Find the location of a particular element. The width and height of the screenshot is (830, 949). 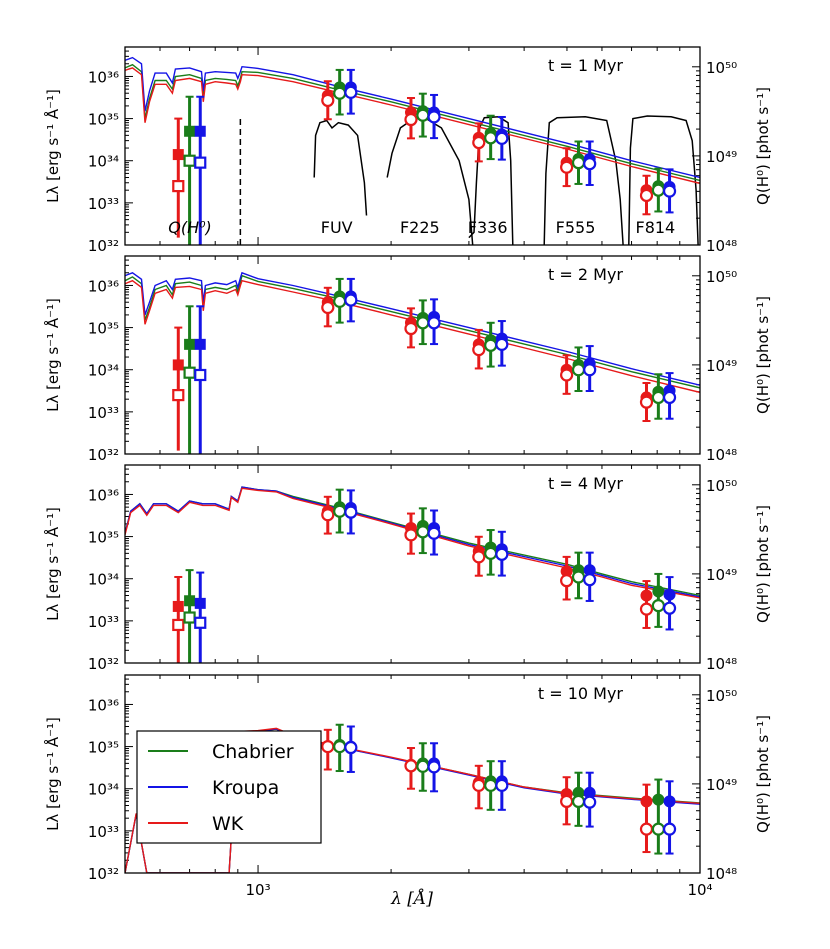

phot-point-filled-wk is located at coordinates (646, 801).